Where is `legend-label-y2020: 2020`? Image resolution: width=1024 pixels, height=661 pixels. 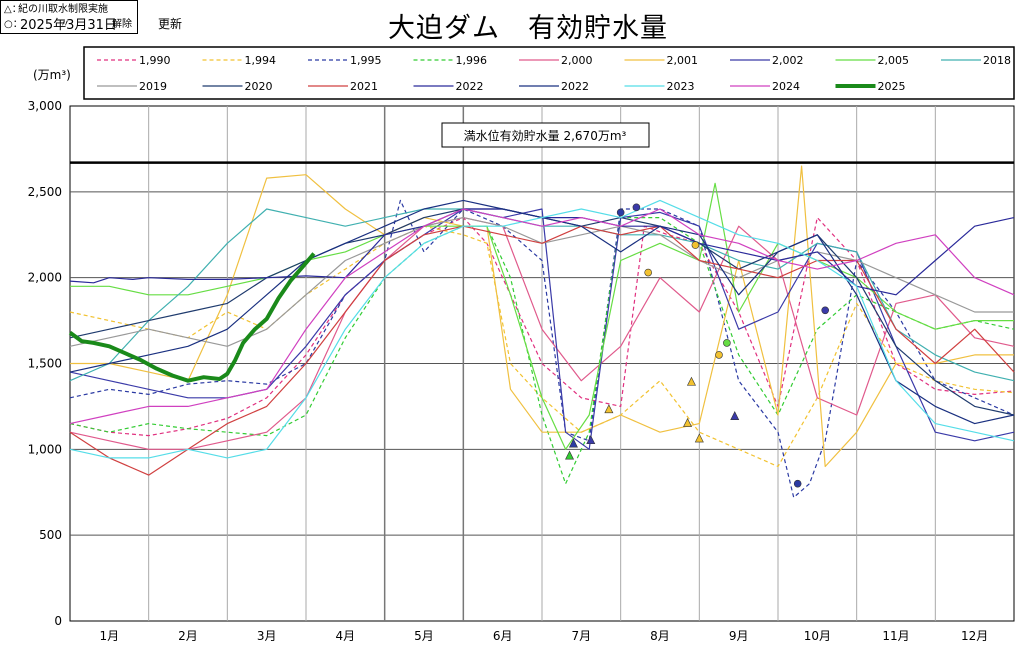 legend-label-y2020: 2020 is located at coordinates (259, 86).